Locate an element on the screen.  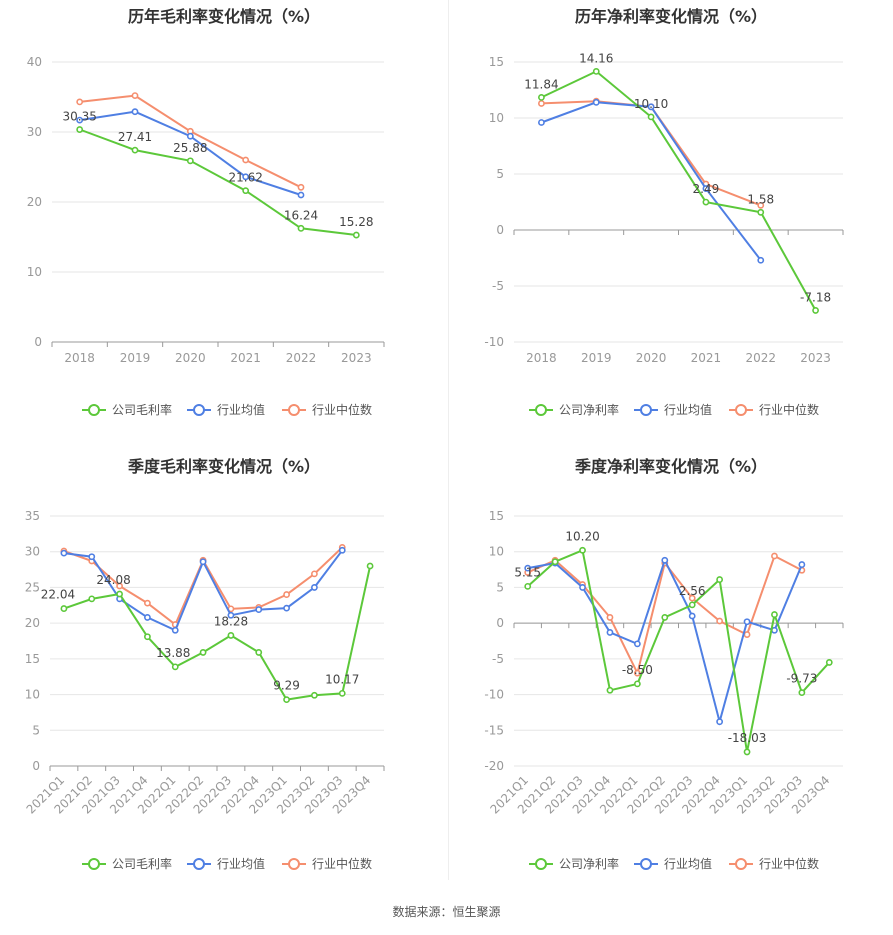
data-label: -7.18 is located at coordinates (815, 297).